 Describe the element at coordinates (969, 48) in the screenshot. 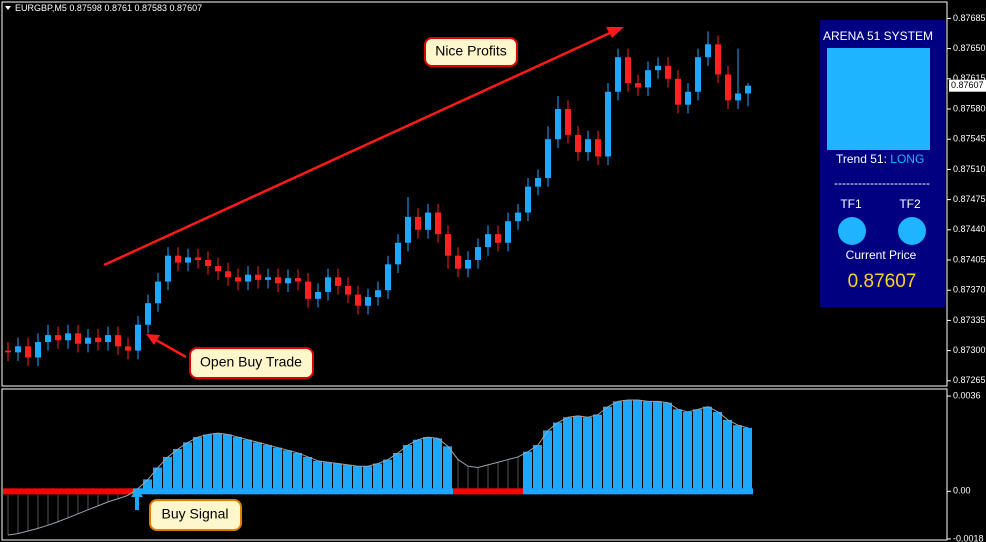

I see `y-tick-label: 0.87650` at that location.